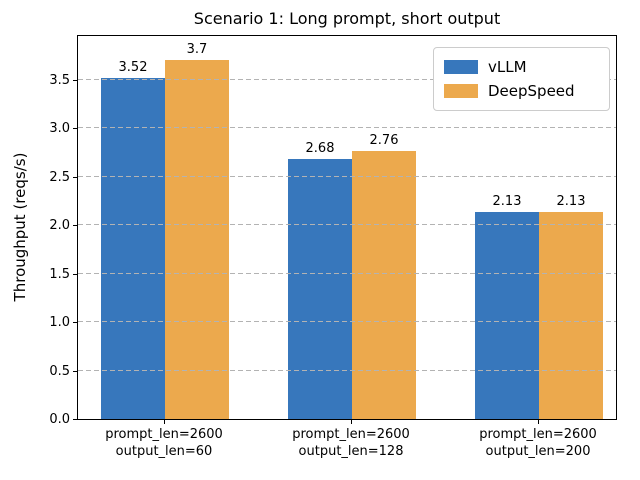 The width and height of the screenshot is (640, 480). What do you see at coordinates (59, 419) in the screenshot?
I see `y-tick-label: 0.0` at bounding box center [59, 419].